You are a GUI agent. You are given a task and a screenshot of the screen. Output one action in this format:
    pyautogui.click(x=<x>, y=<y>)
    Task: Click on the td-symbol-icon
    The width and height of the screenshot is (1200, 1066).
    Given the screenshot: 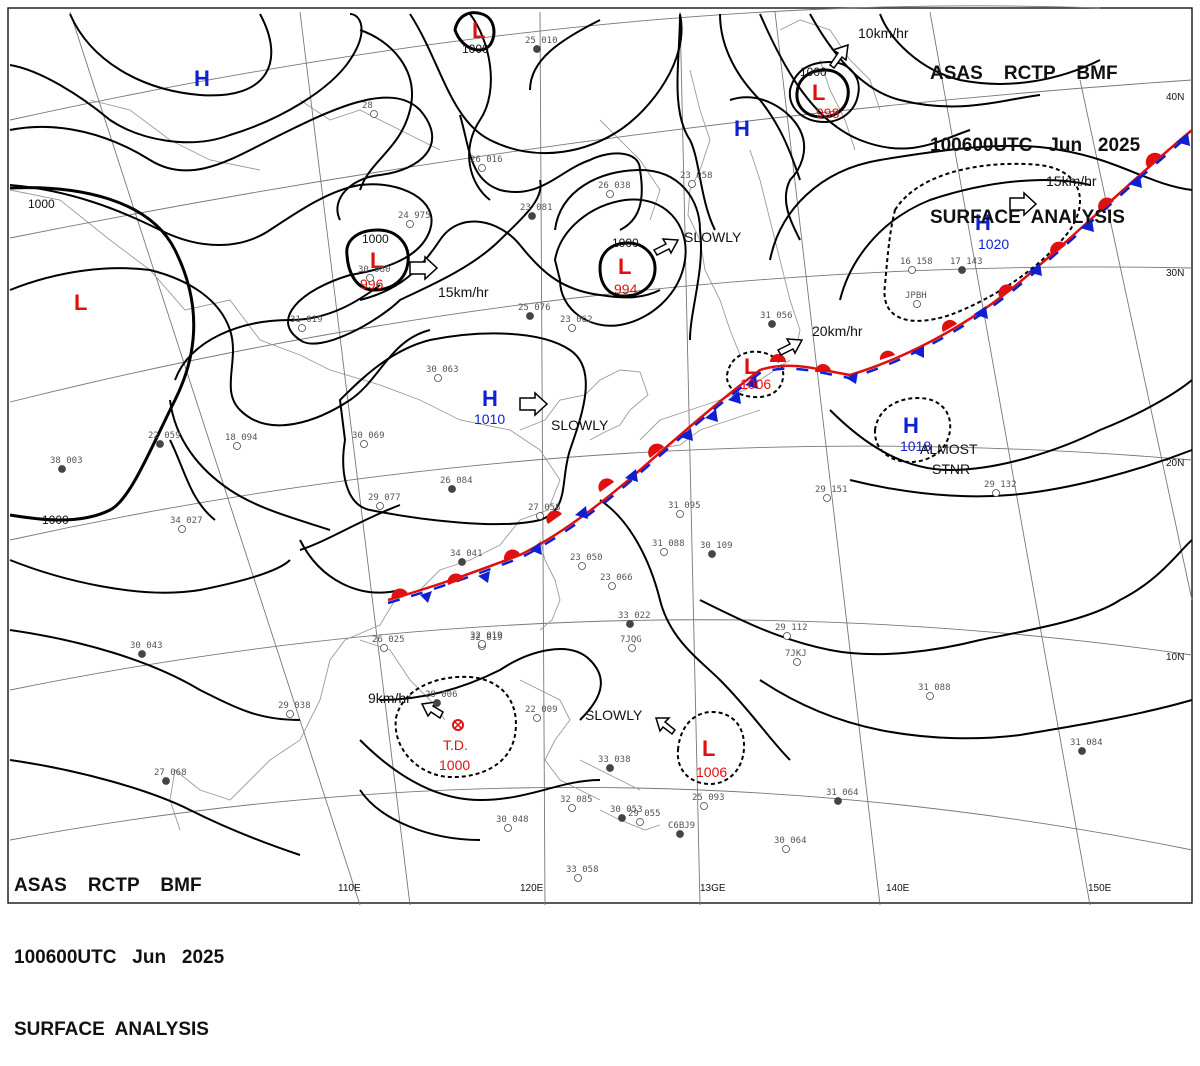 What is the action you would take?
    pyautogui.click(x=458, y=725)
    